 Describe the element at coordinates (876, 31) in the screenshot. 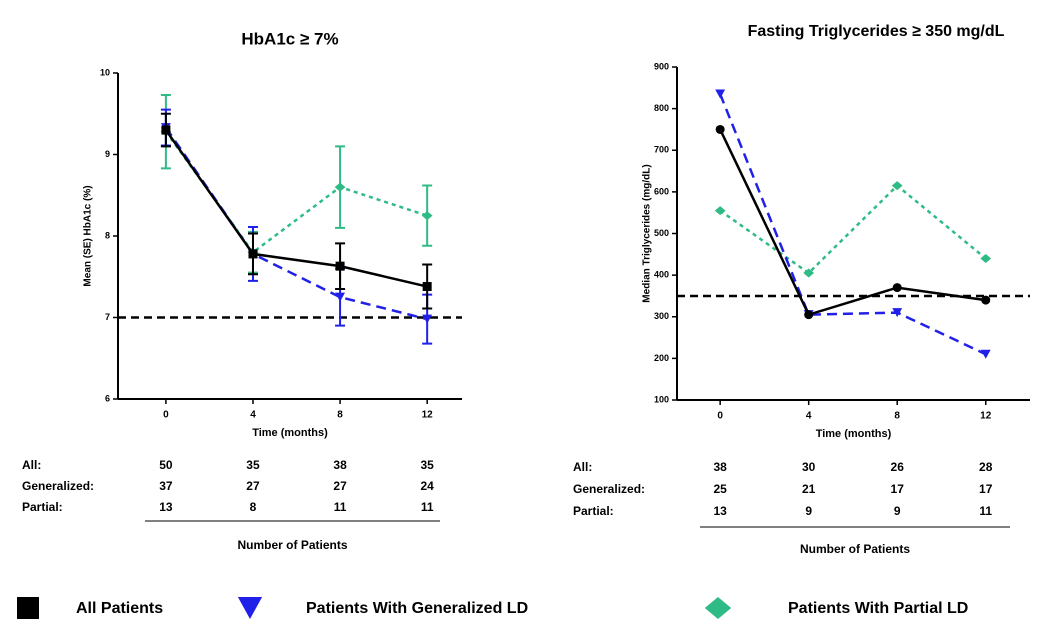

I see `chart-title: Fasting Triglycerides ≥ 350 mg/dL` at that location.